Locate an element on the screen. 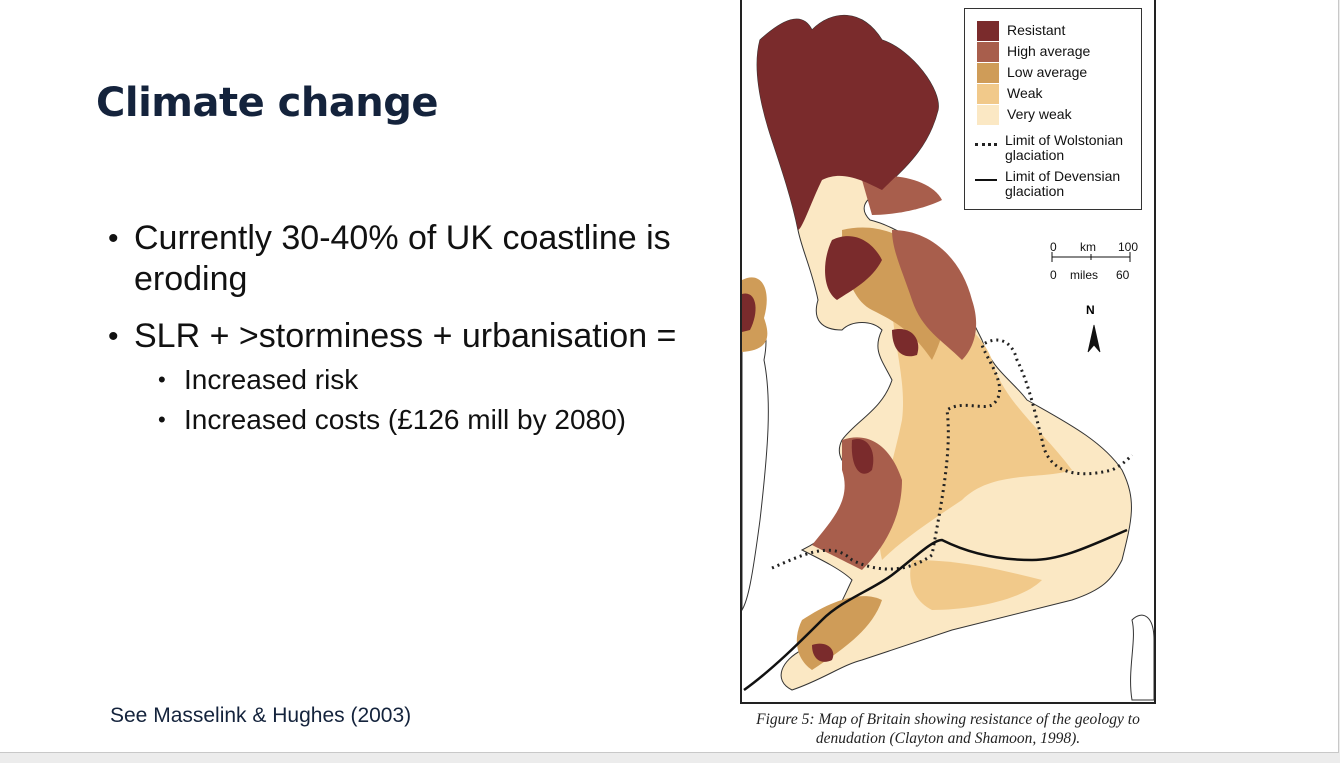 The image size is (1340, 763). devensian-legend-symbol is located at coordinates (986, 180).